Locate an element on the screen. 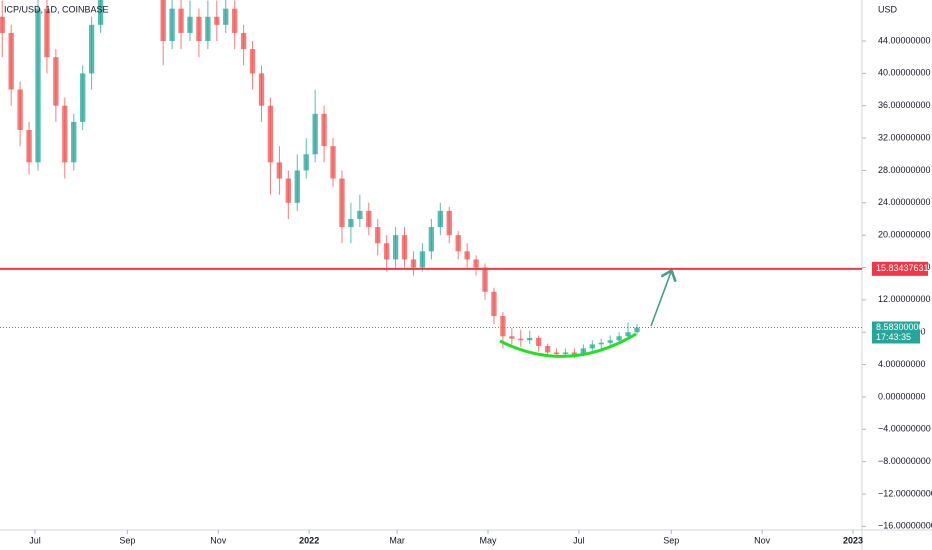 The height and width of the screenshot is (550, 932). countdown-label: 17:43:35 is located at coordinates (893, 337).